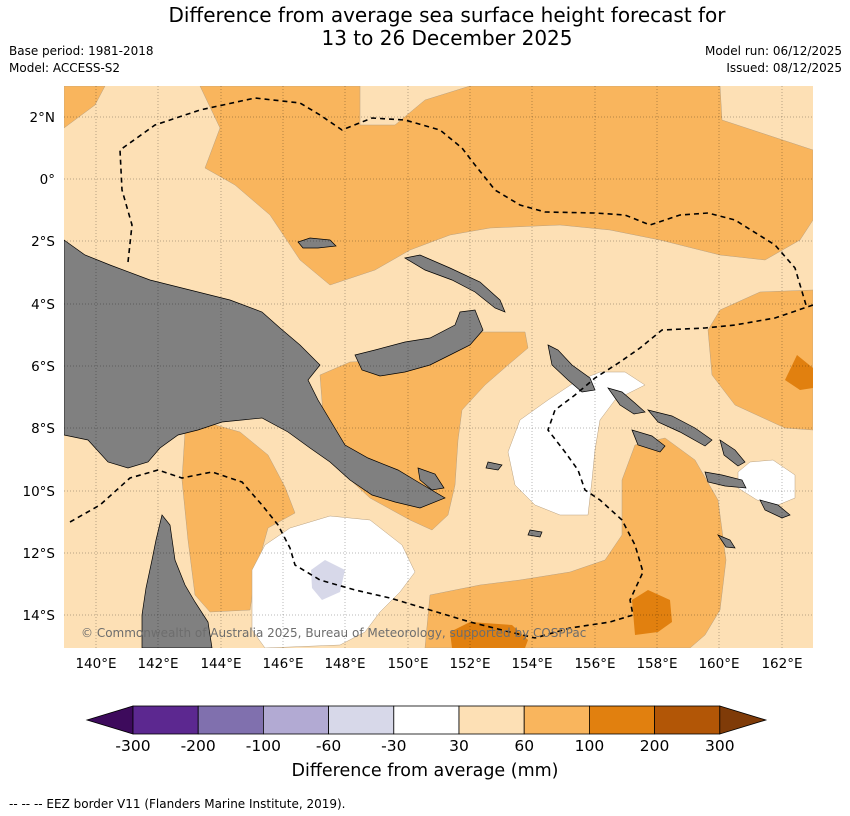 This screenshot has width=850, height=816. I want to click on colorbar-extend-max, so click(743, 720).